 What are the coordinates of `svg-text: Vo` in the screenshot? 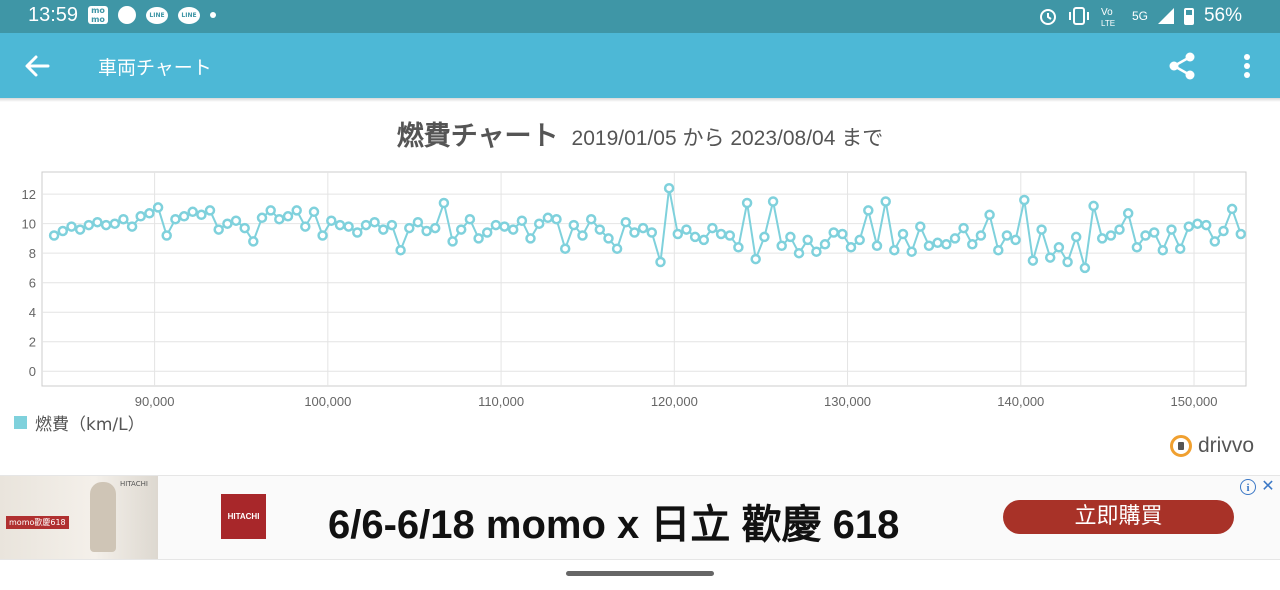 It's located at (1107, 12).